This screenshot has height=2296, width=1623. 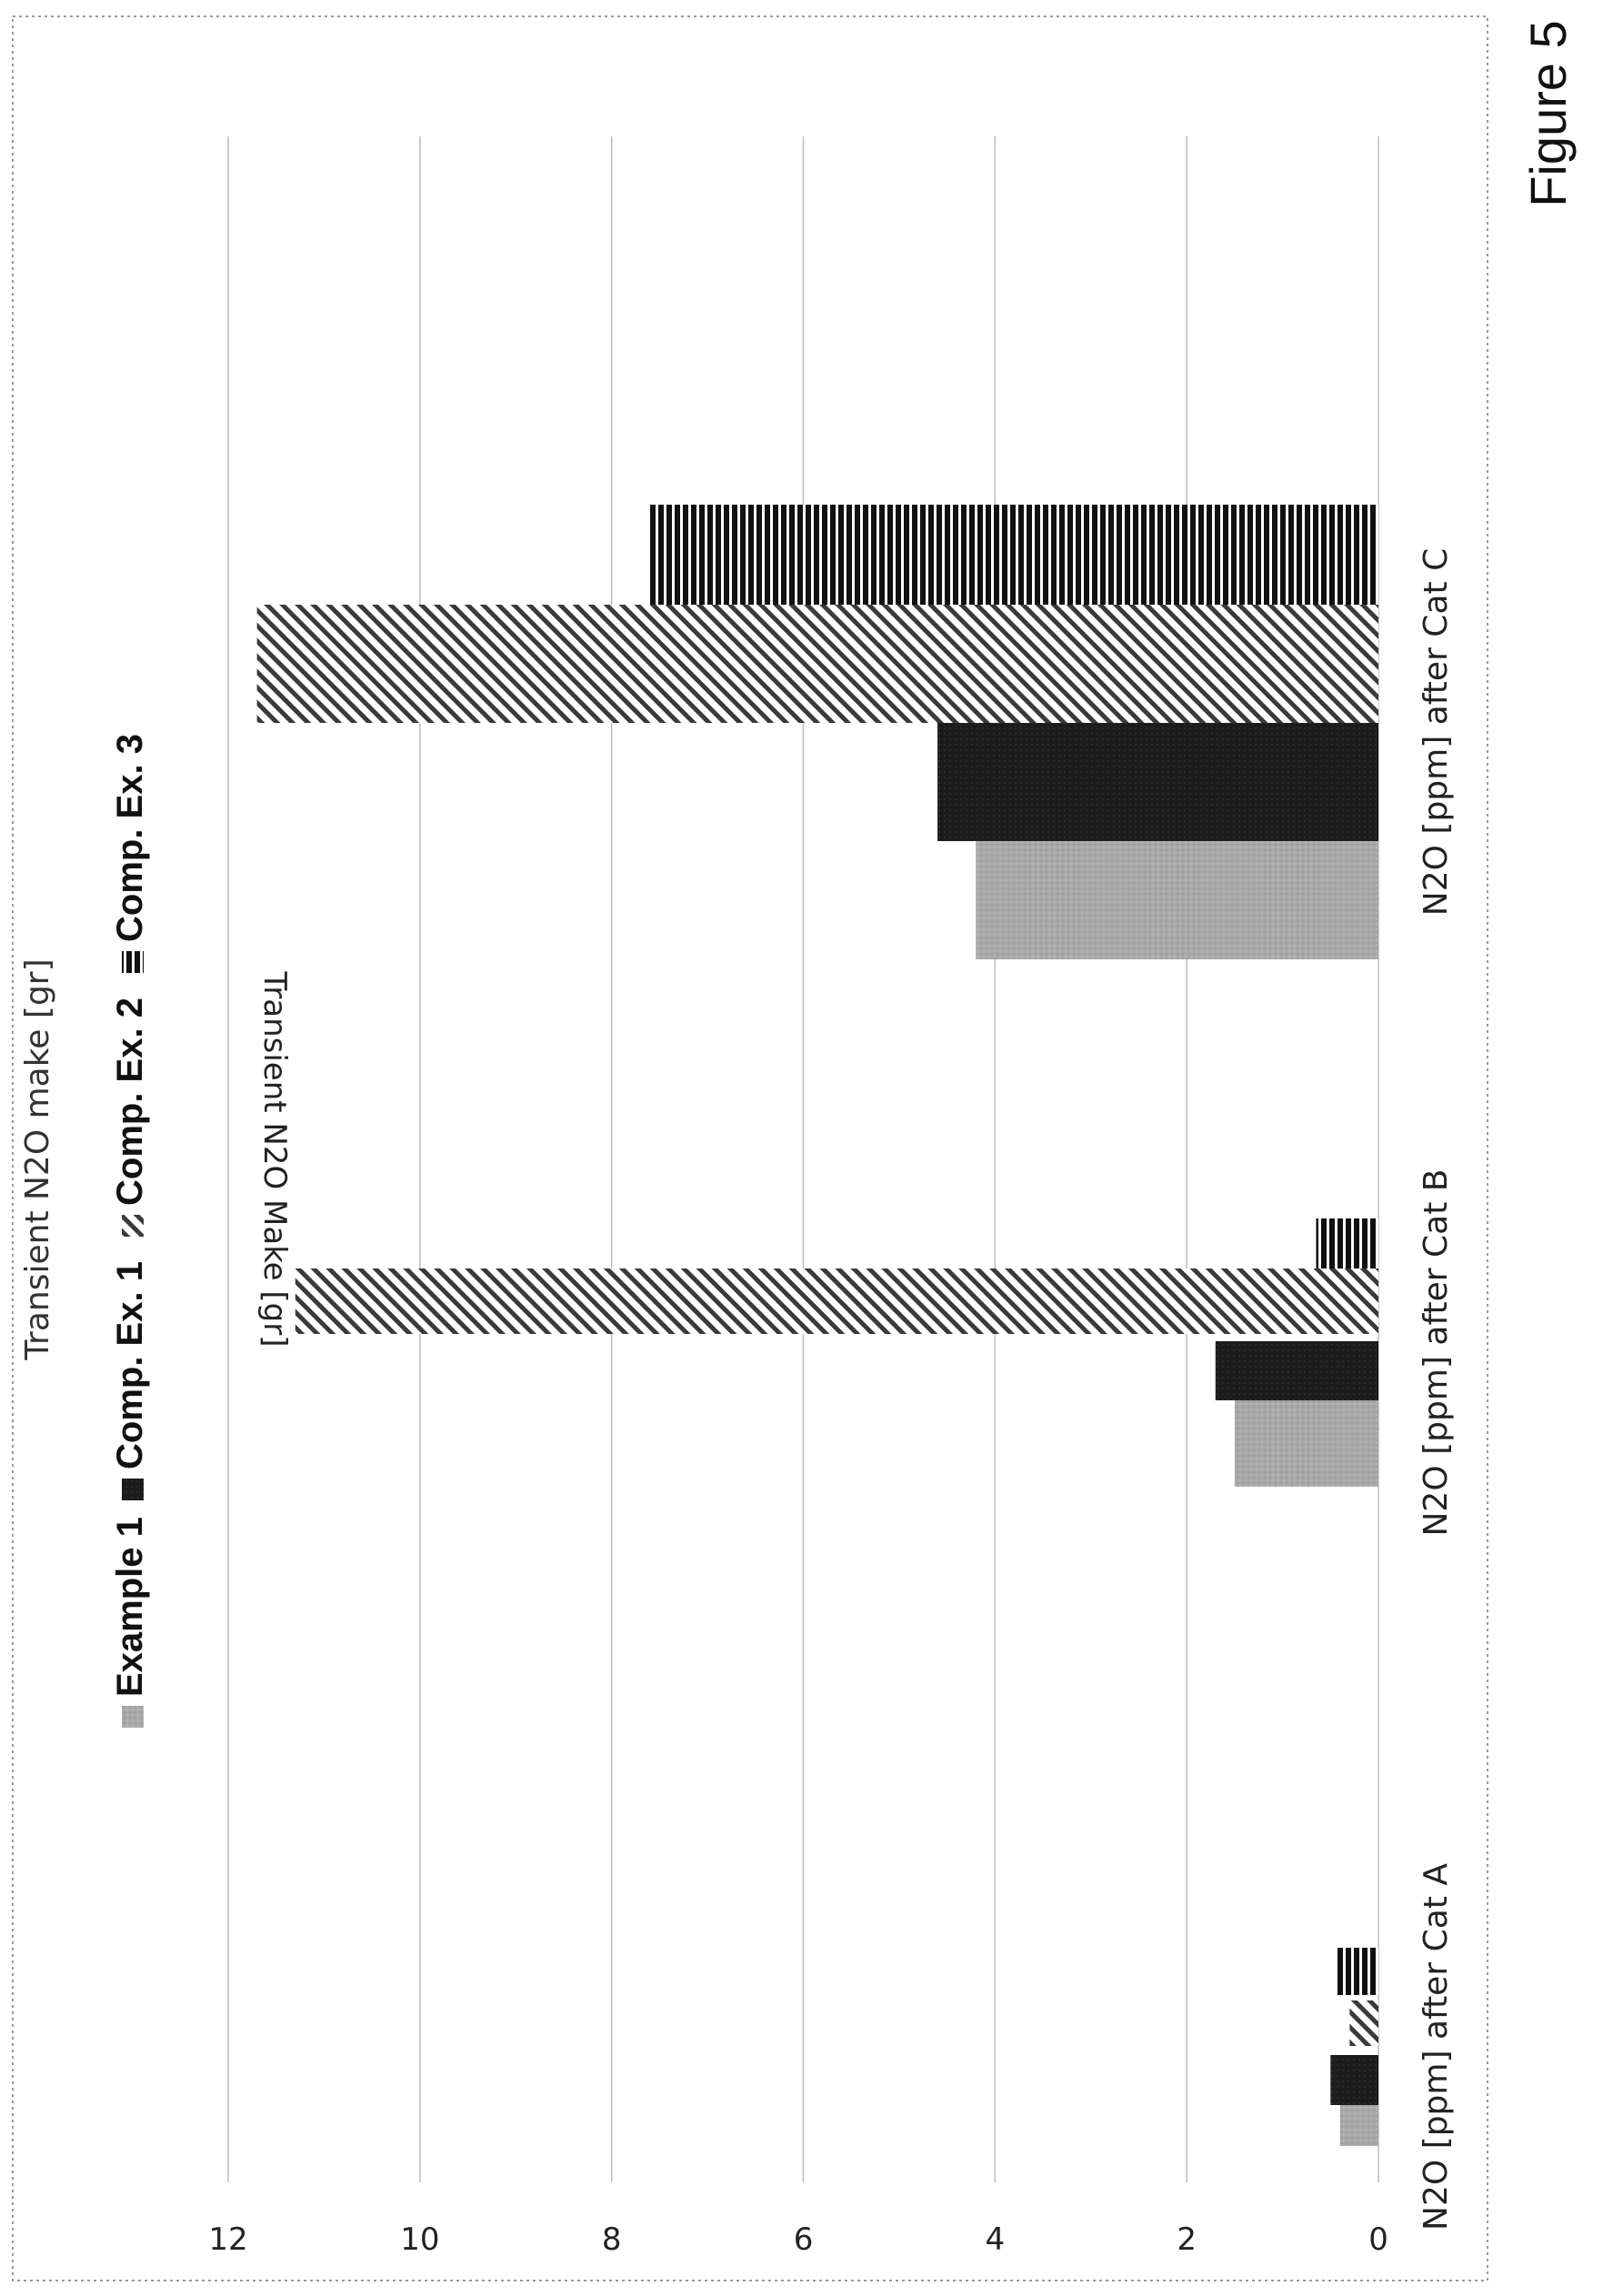 I want to click on tick-labels: 0 2 4 6 8 10 12, so click(x=798, y=2239).